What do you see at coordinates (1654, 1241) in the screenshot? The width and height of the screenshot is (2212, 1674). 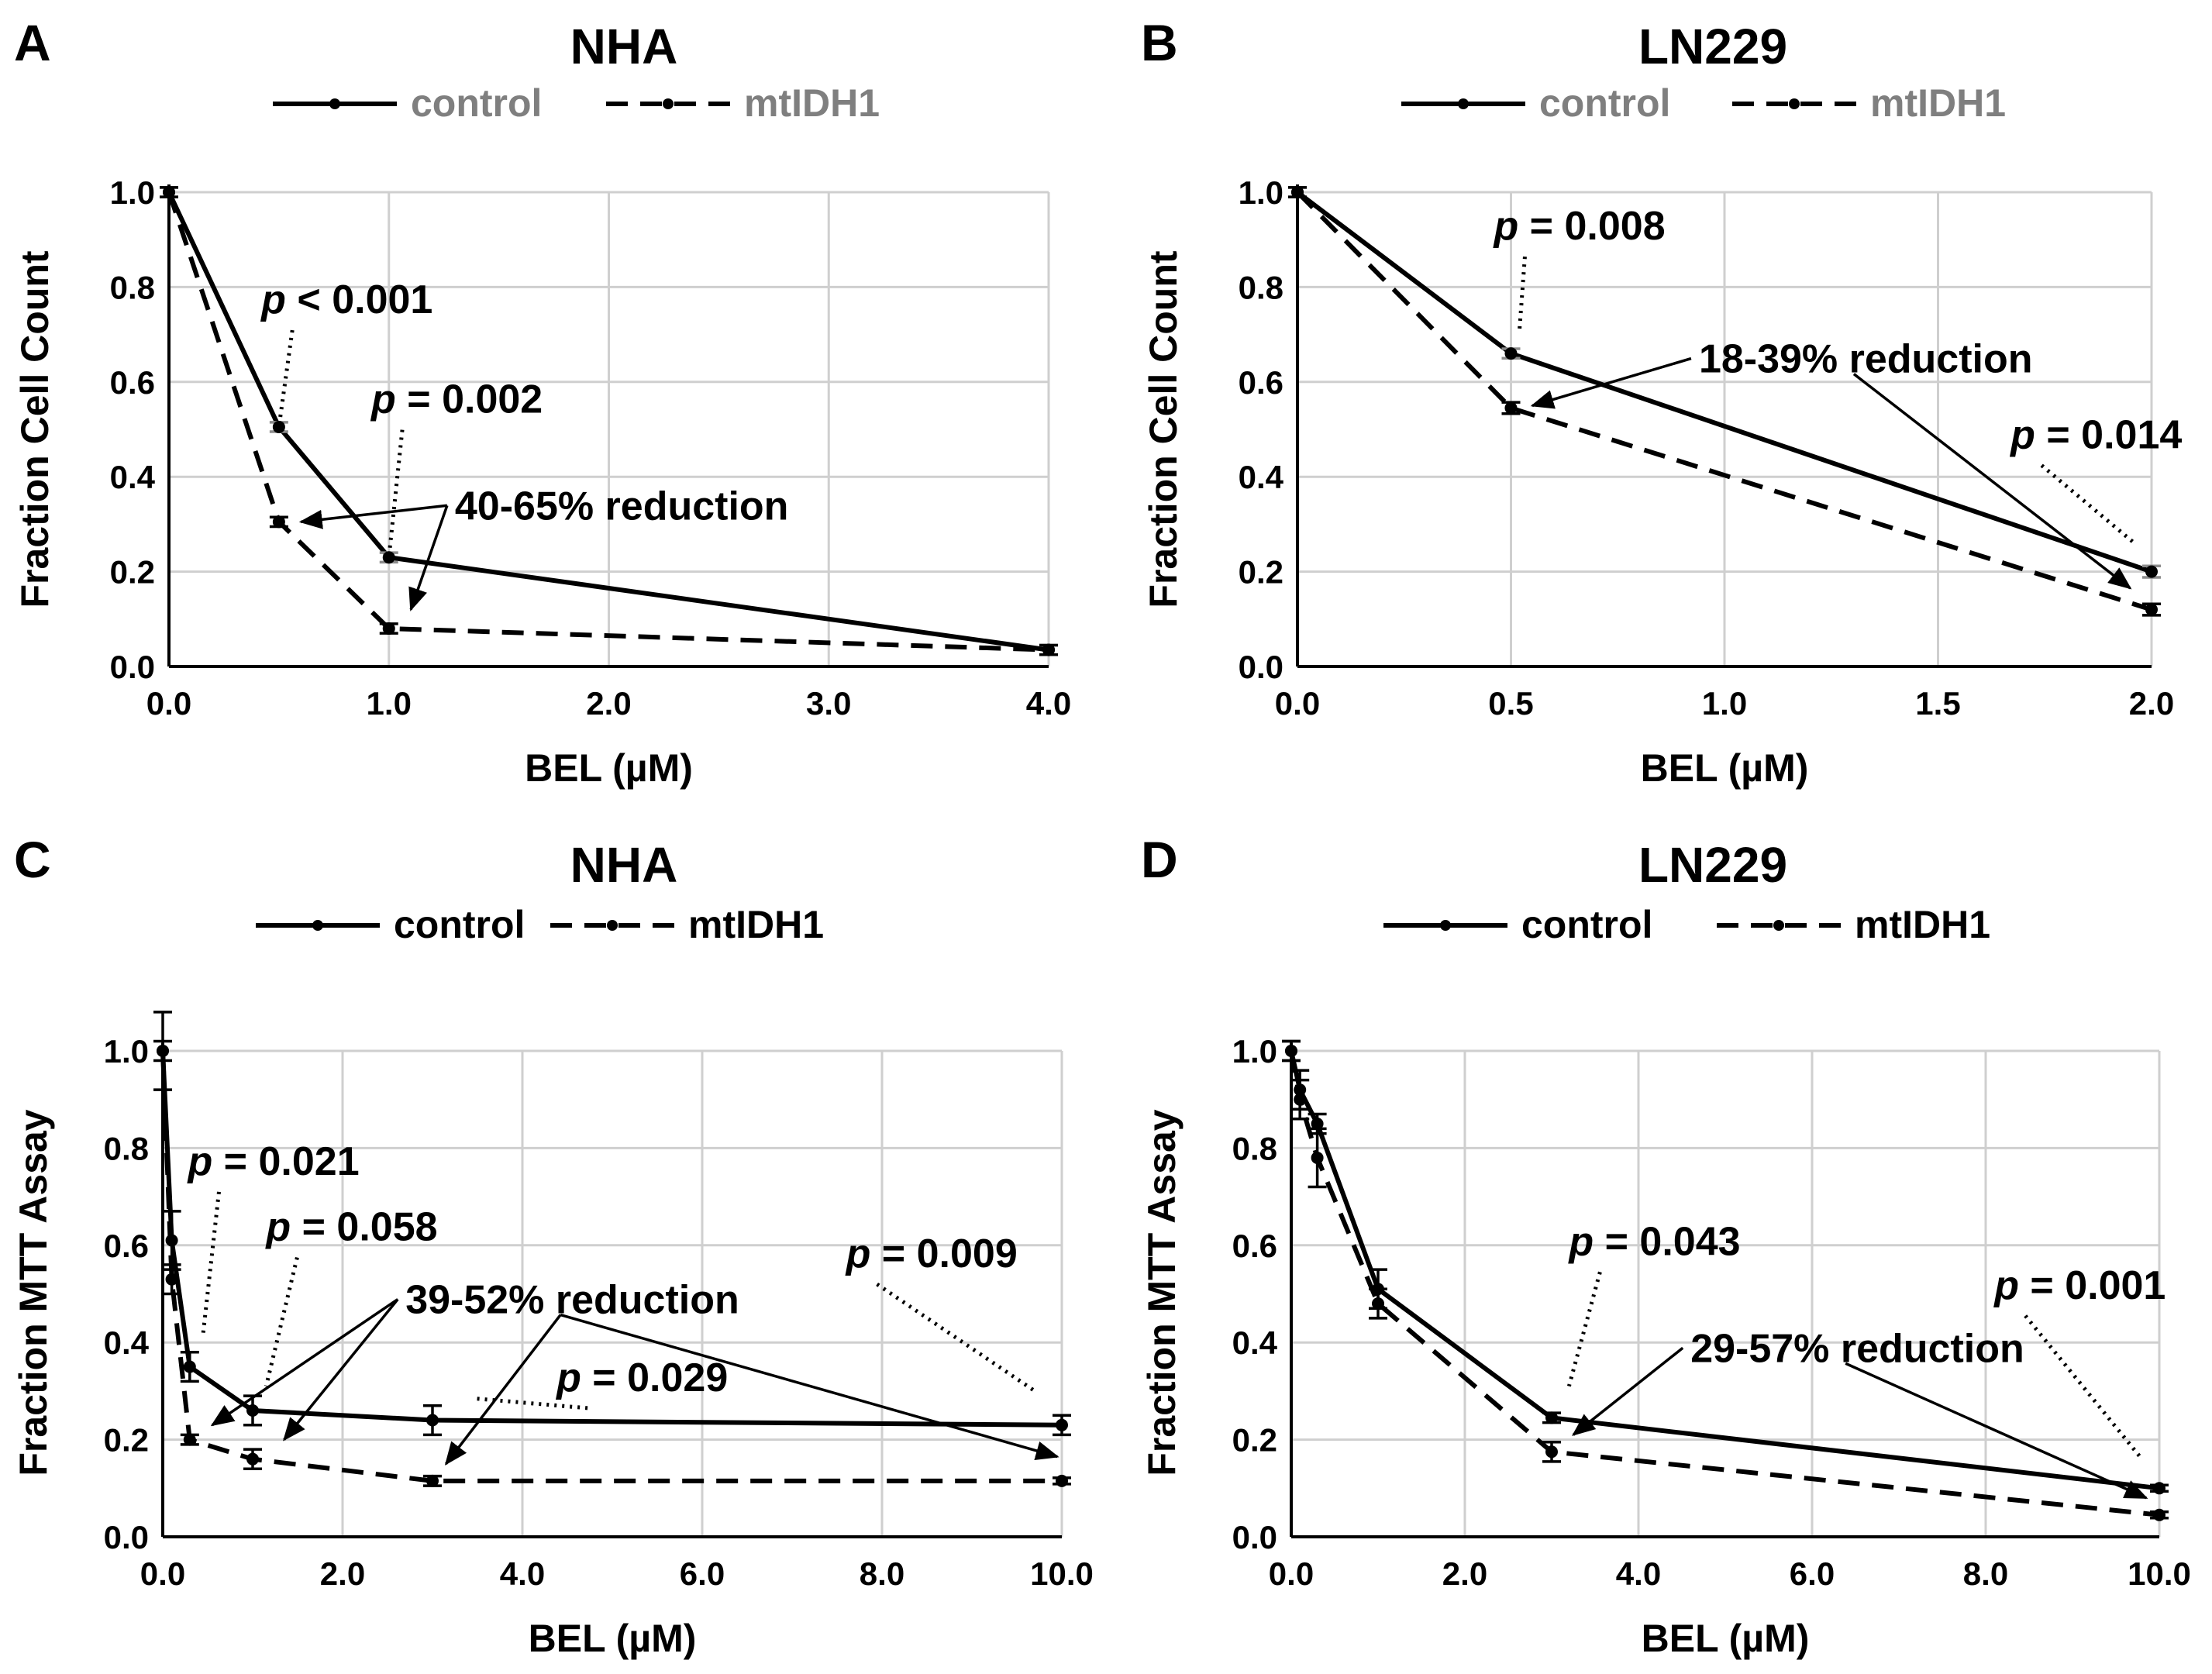 I see `p-value-label: p = 0.043` at bounding box center [1654, 1241].